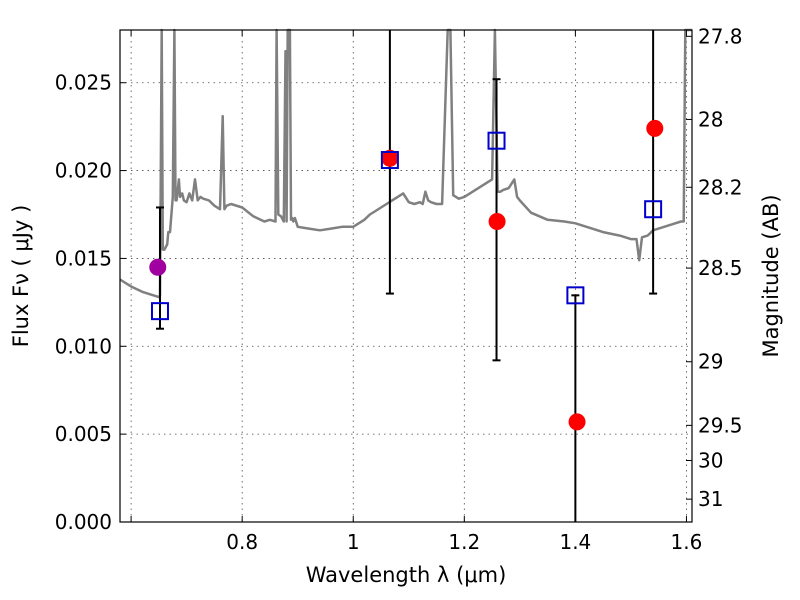  I want to click on mag-tick-label: 27.8, so click(720, 36).